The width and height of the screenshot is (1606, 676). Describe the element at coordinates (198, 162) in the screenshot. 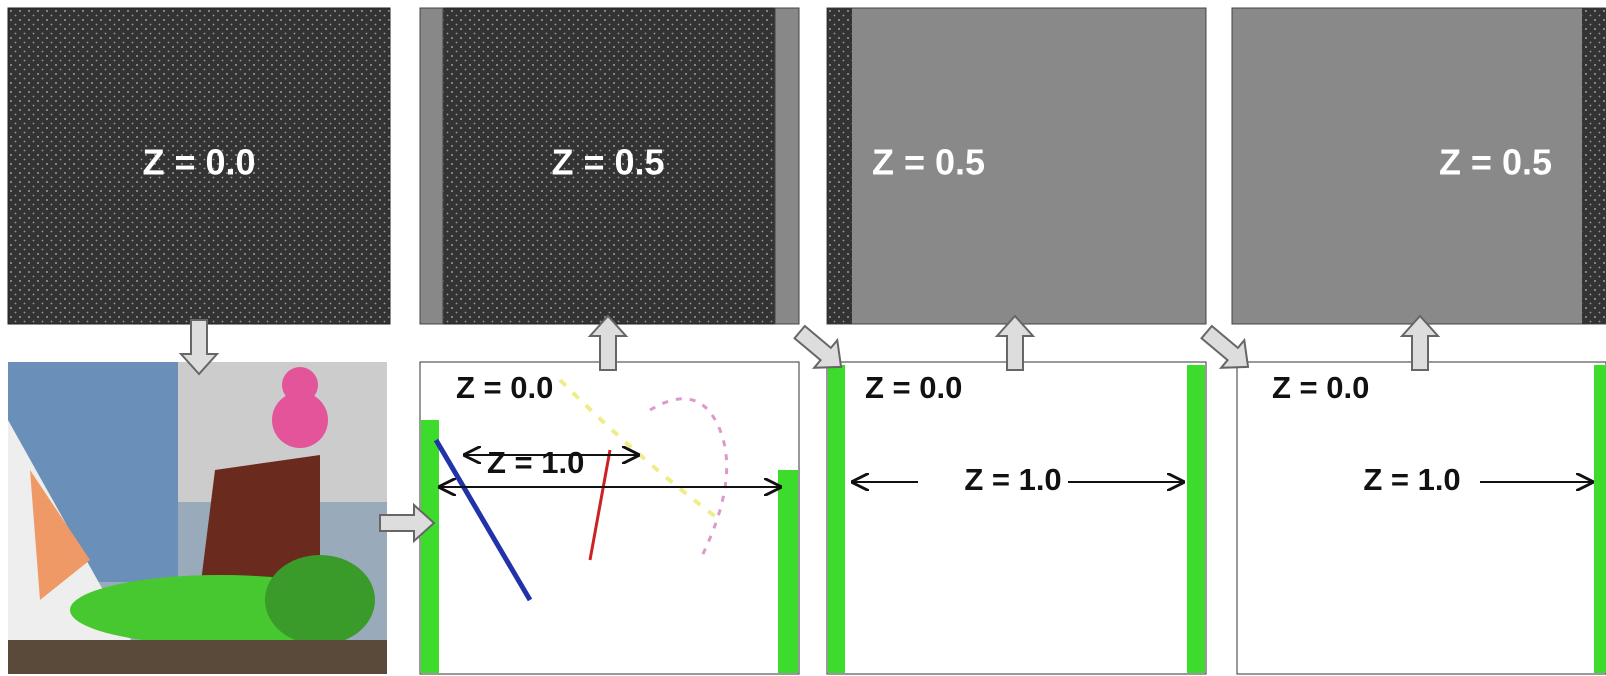

I see `depth-label: Z = 0.0` at that location.